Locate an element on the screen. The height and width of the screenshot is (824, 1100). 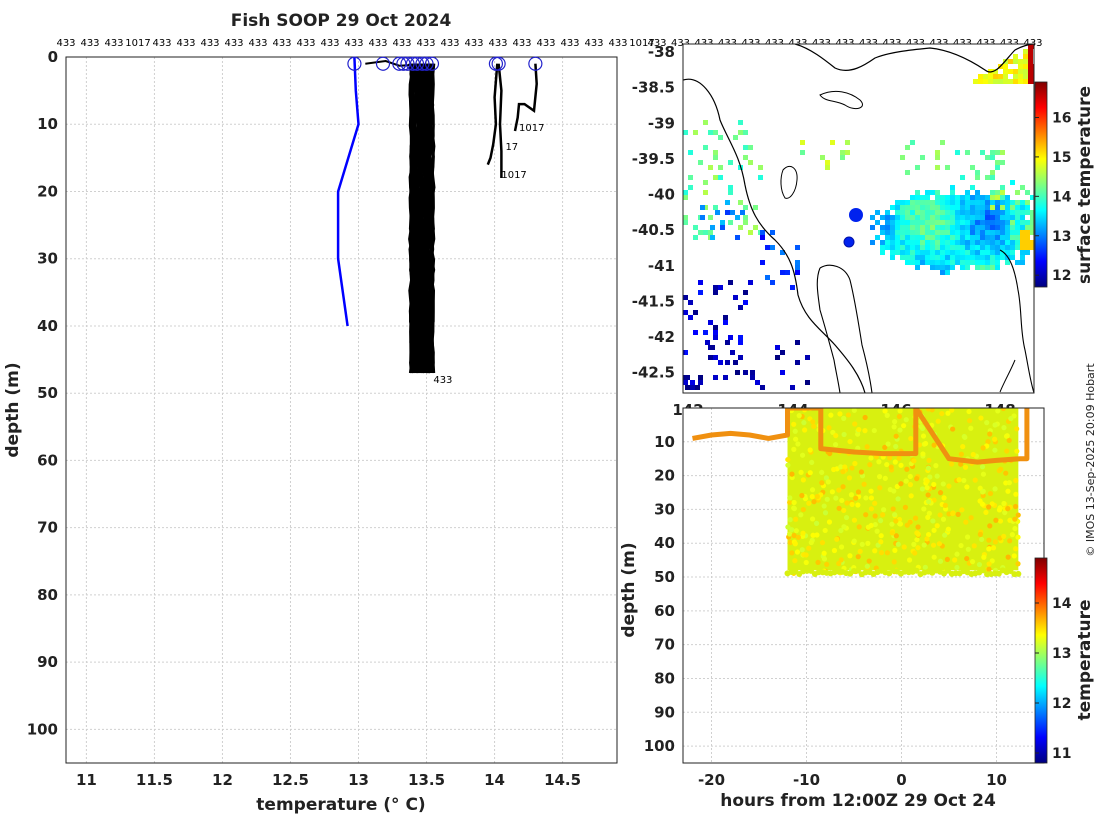
map-colorbar is located at coordinates (1041, 184).